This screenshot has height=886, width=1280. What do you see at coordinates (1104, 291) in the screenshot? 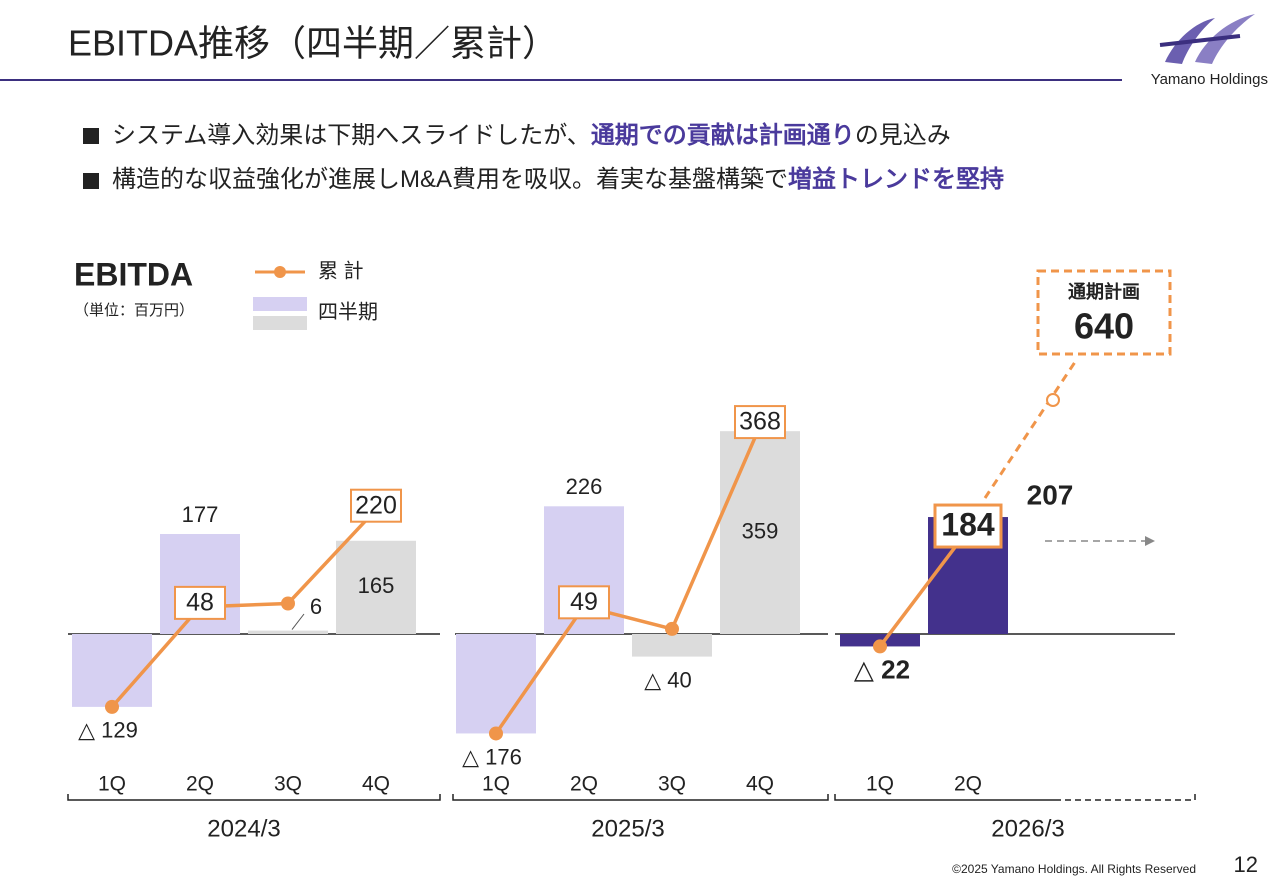
I see `plan-label: 通期計画` at bounding box center [1104, 291].